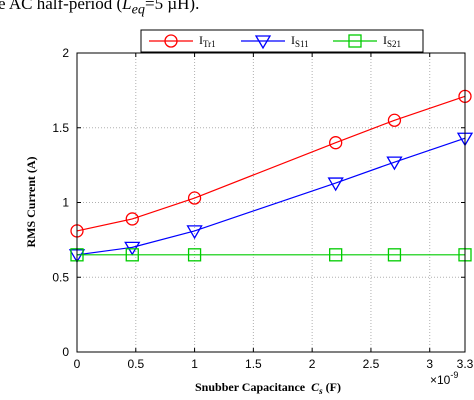 The height and width of the screenshot is (400, 474). What do you see at coordinates (250, 387) in the screenshot?
I see `x-axis-label-text: Snubber Capacitance` at bounding box center [250, 387].